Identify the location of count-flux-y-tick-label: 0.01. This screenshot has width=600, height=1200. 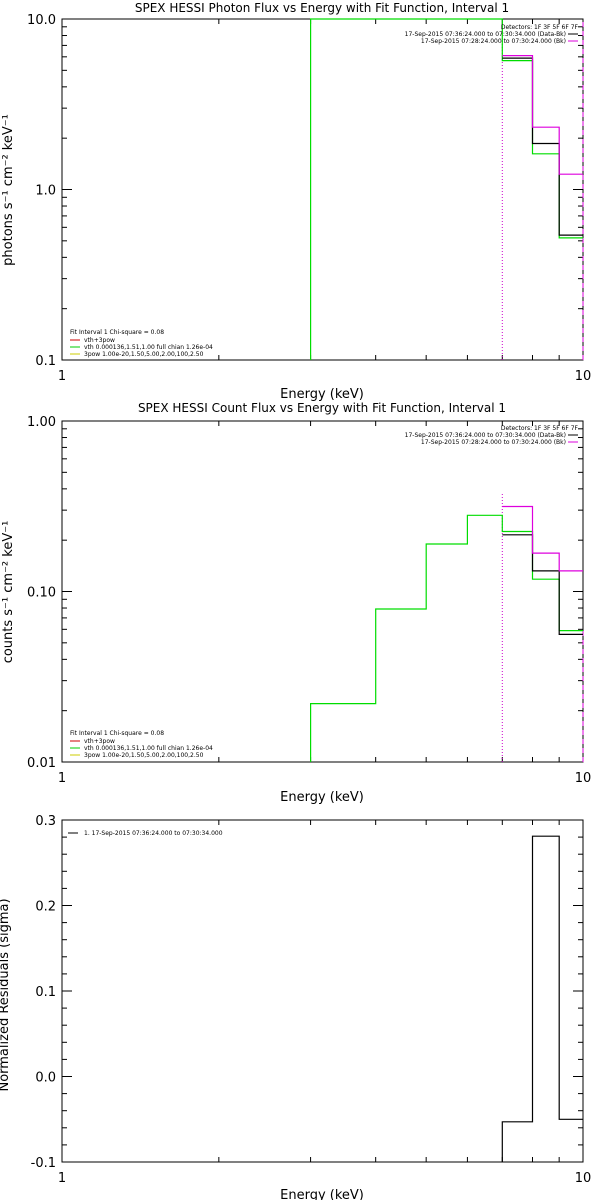
(41, 763).